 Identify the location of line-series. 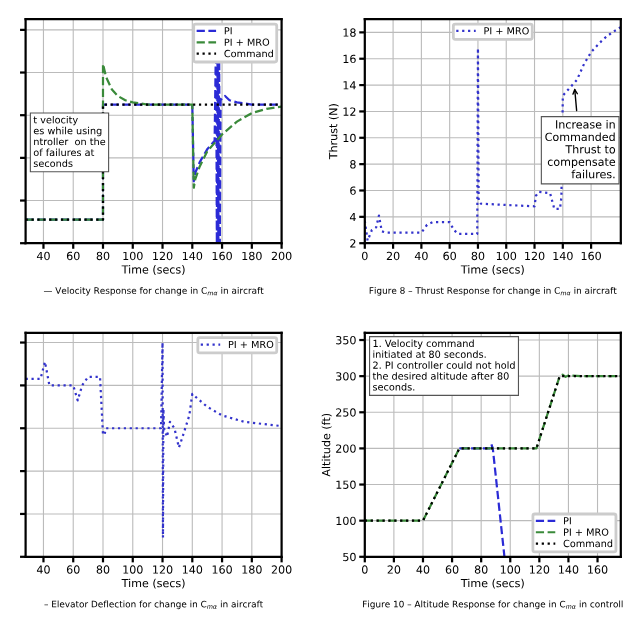
(492, 134).